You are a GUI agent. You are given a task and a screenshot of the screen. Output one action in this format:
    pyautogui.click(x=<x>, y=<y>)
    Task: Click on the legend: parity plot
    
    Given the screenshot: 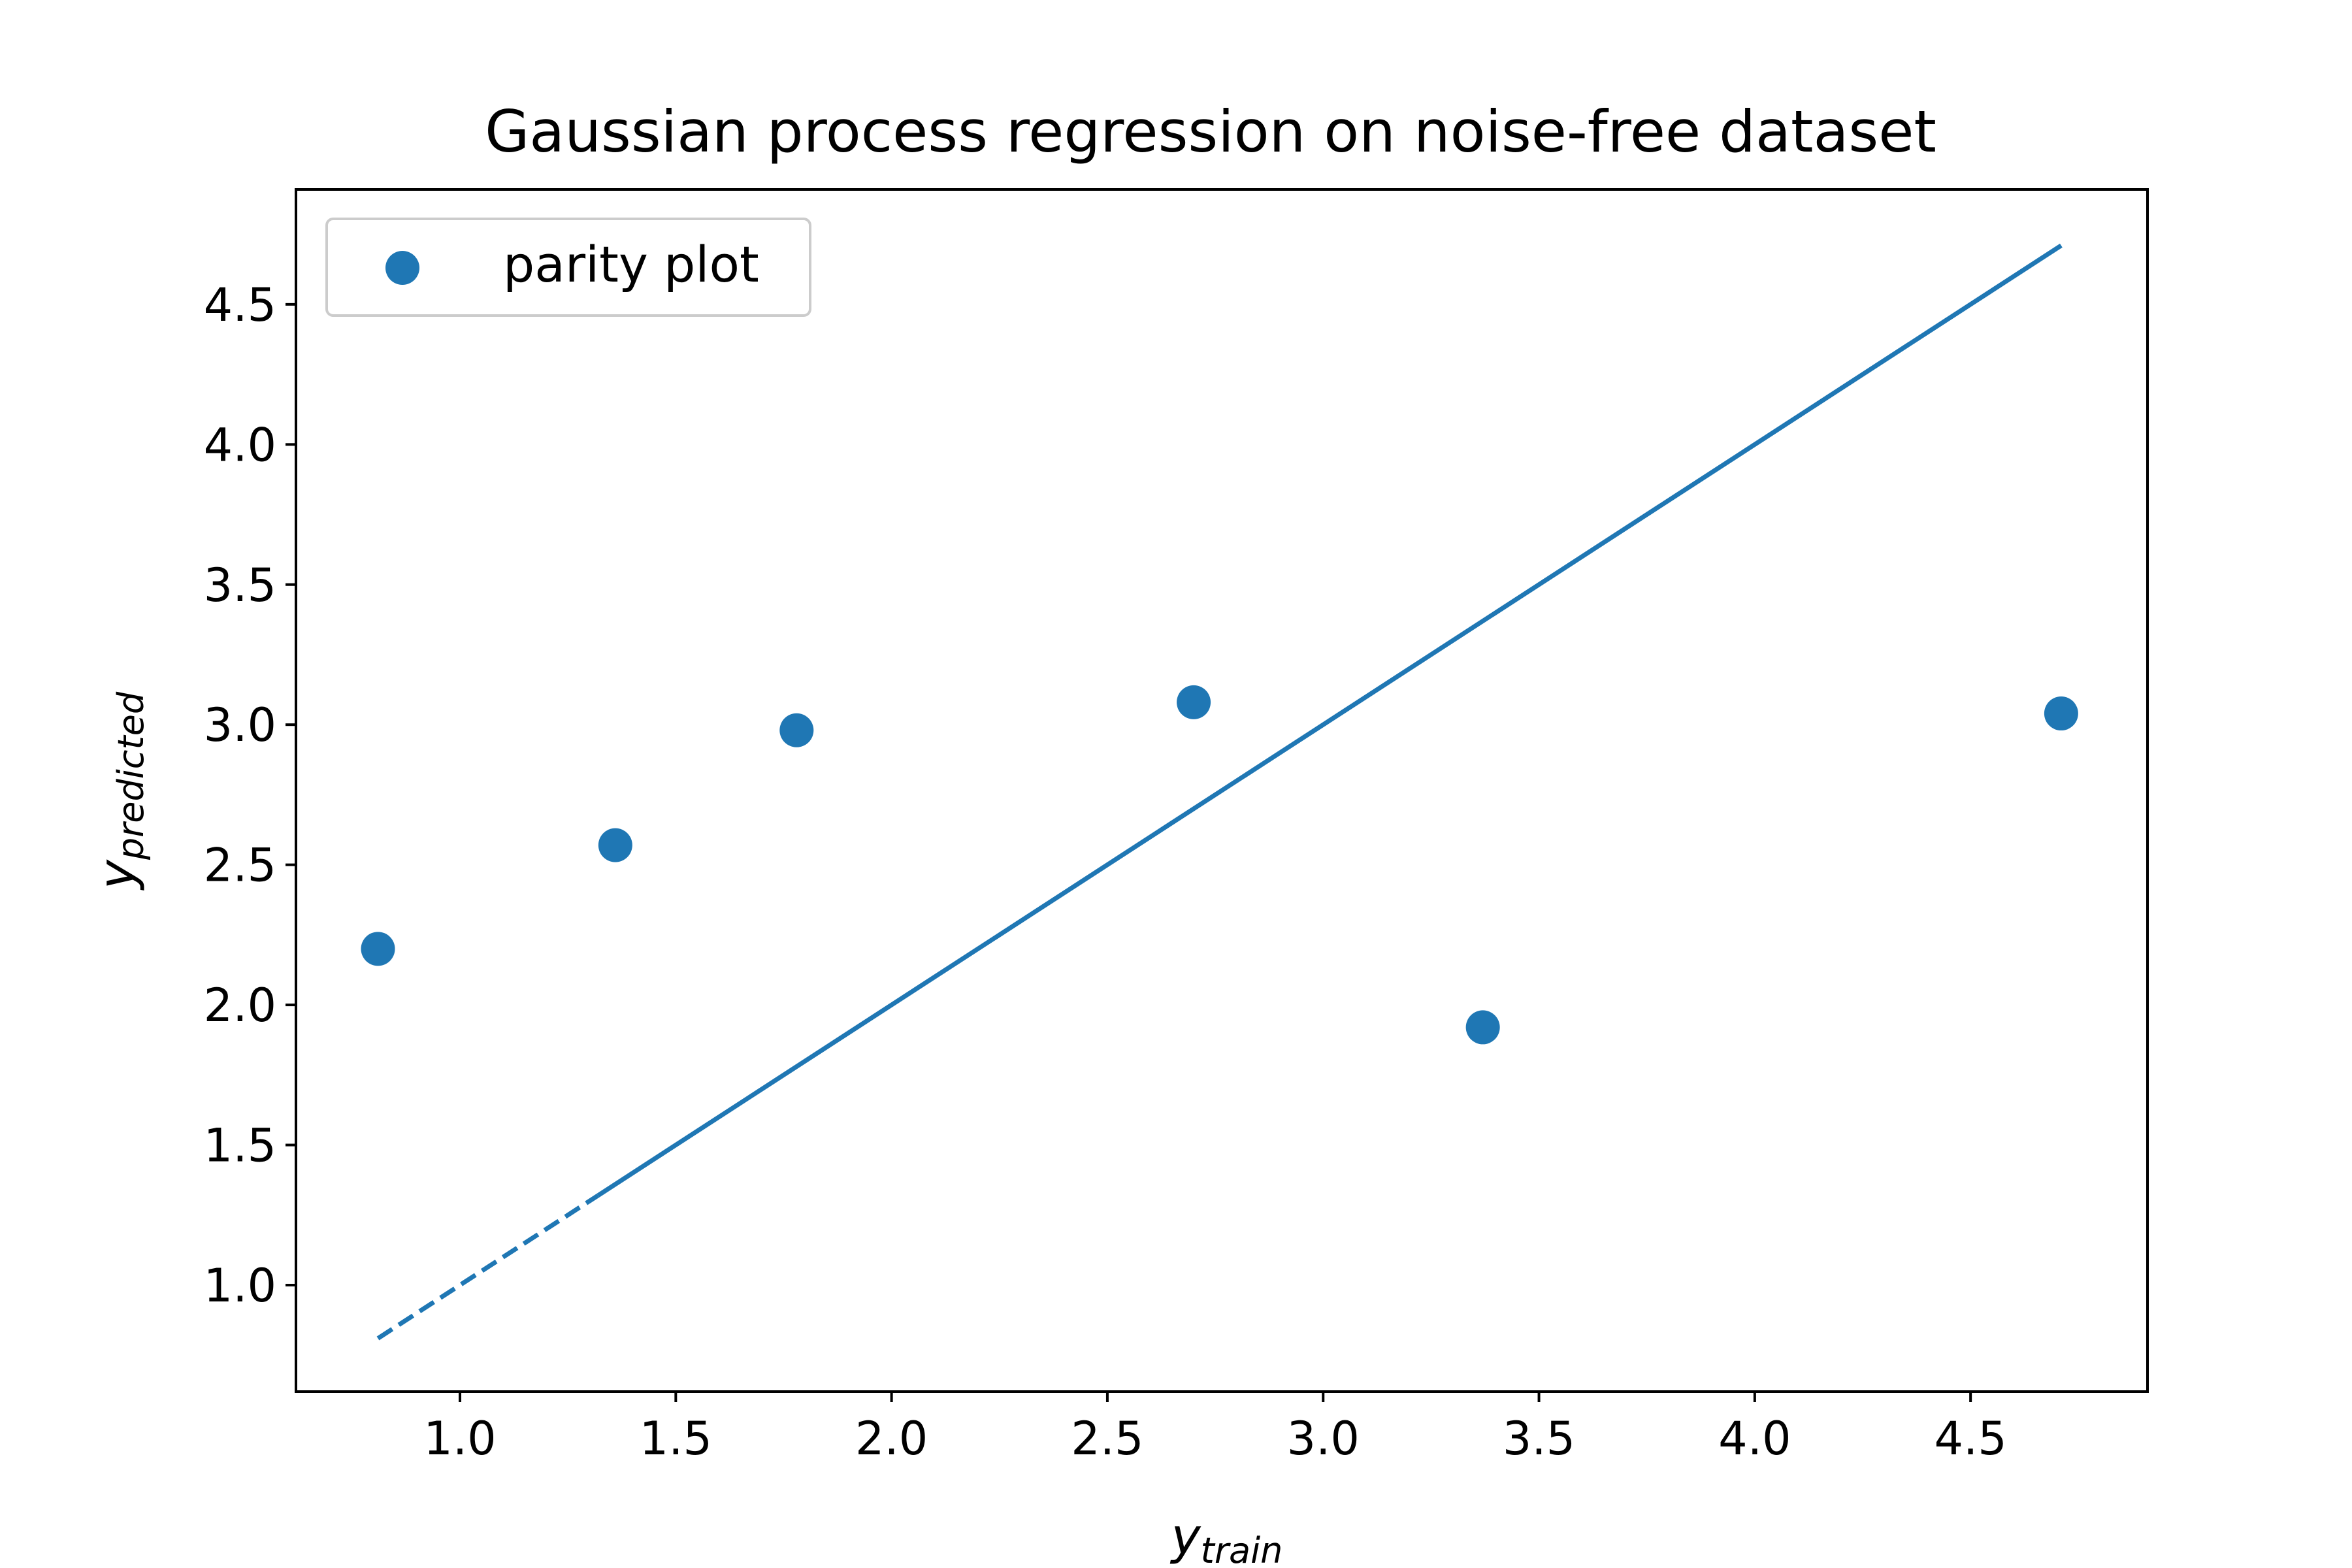 What is the action you would take?
    pyautogui.click(x=568, y=267)
    